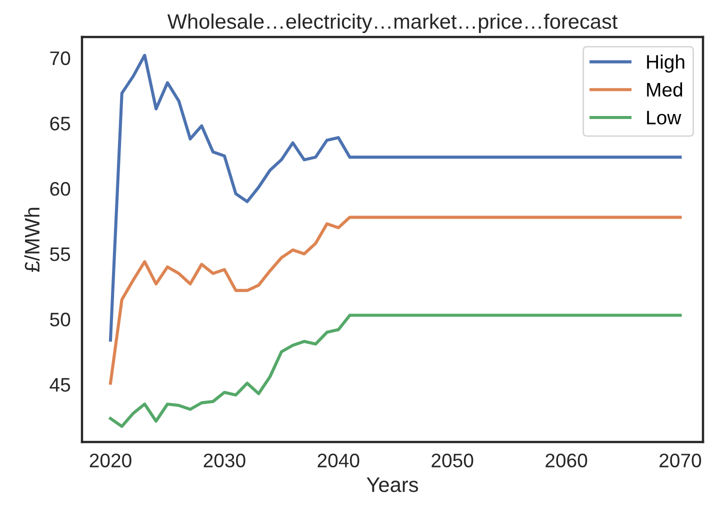 The height and width of the screenshot is (508, 705). What do you see at coordinates (60, 189) in the screenshot?
I see `y-tick-label: 60` at bounding box center [60, 189].